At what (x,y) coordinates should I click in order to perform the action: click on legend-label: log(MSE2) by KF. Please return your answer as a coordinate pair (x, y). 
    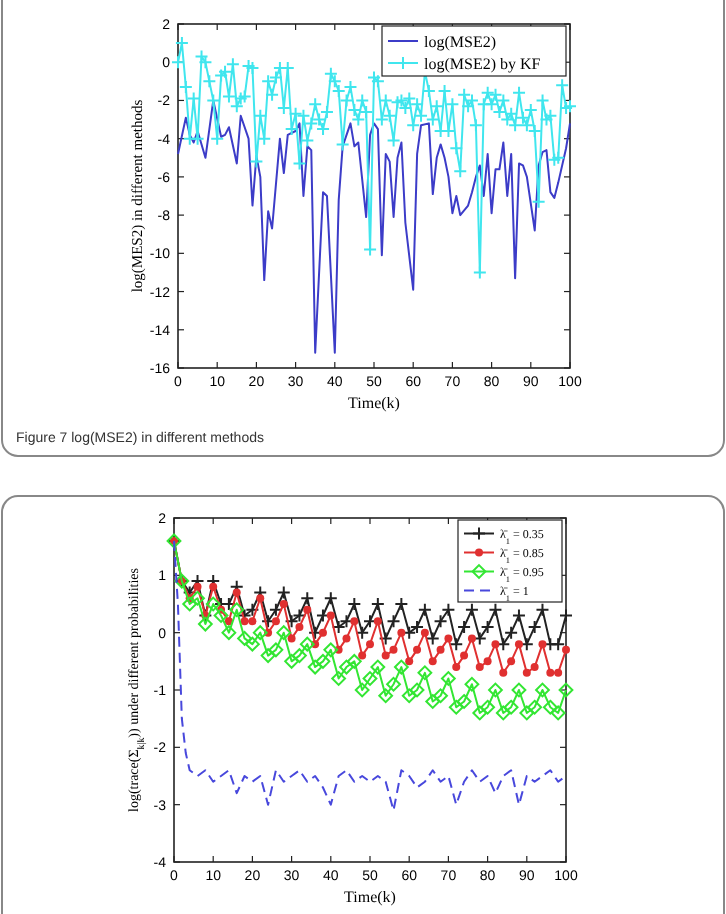
    Looking at the image, I should click on (483, 63).